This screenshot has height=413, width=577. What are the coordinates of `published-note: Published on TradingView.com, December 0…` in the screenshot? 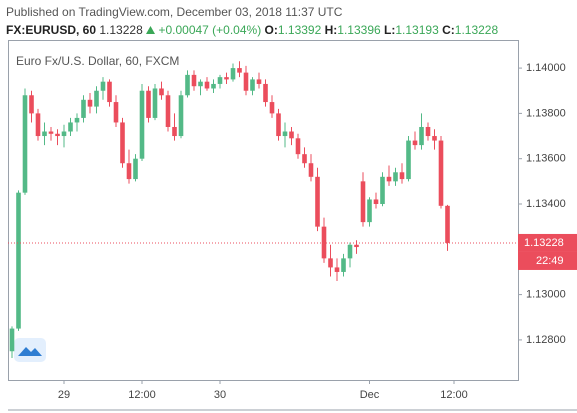 It's located at (174, 12).